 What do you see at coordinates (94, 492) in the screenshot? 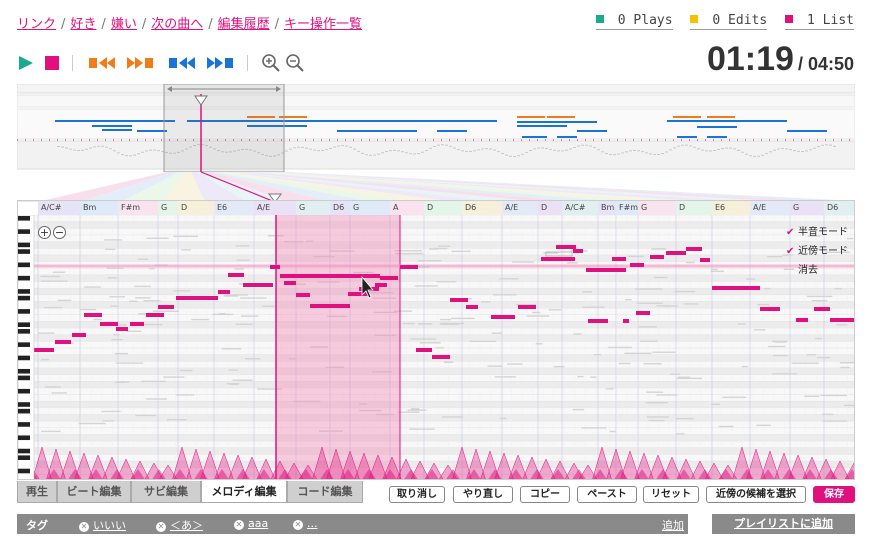
I see `tab-beat-edit: ビート編集` at bounding box center [94, 492].